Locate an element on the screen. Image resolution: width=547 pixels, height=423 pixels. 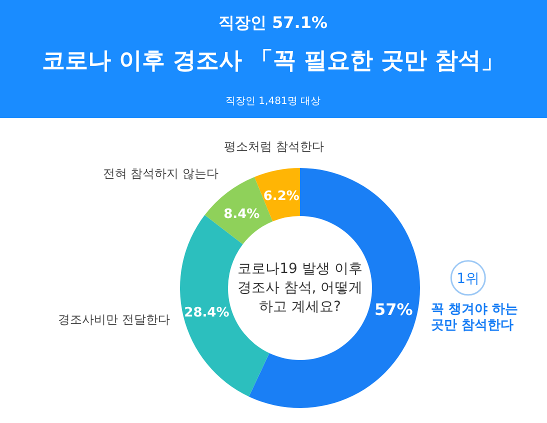
slice-label: 전혀 참석하지 않는다 is located at coordinates (160, 173).